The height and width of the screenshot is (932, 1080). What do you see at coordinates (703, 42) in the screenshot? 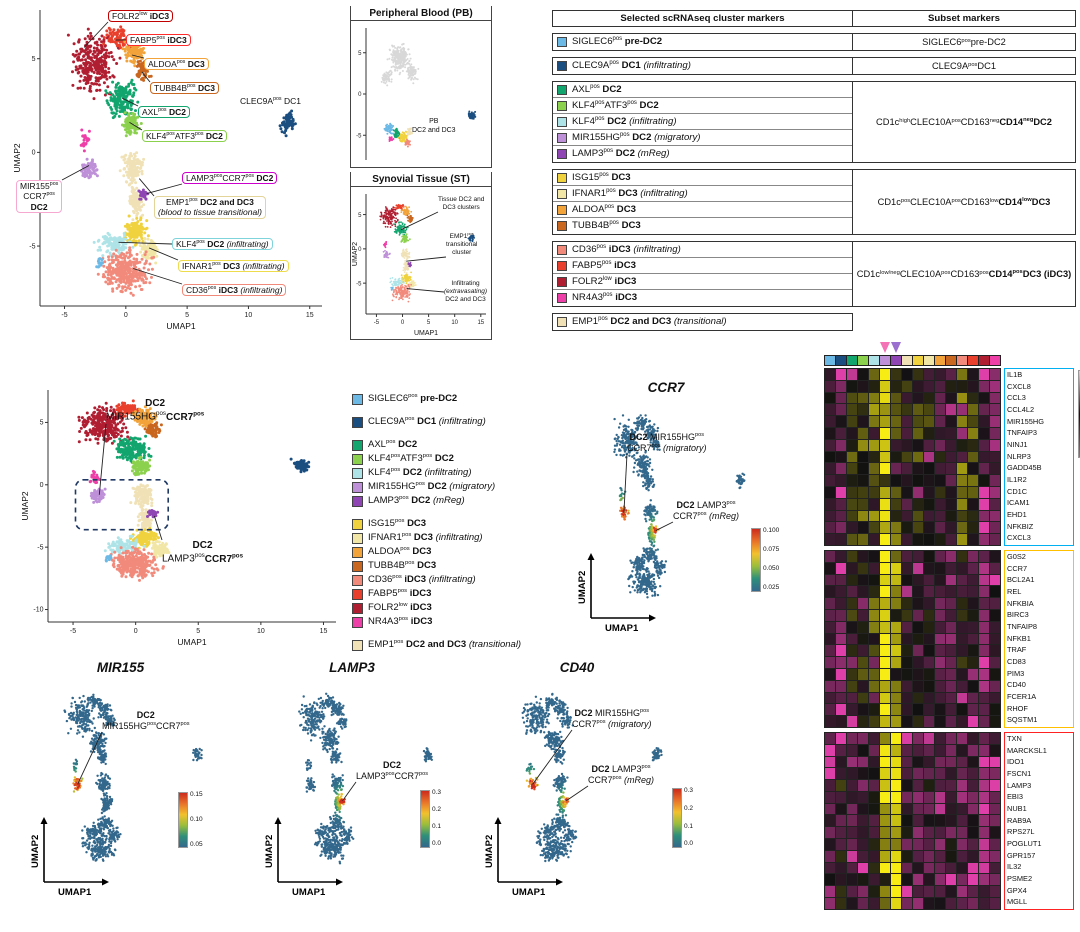
I see `cluster-marker-column: SIGLEC6pos pre-DC2` at bounding box center [703, 42].